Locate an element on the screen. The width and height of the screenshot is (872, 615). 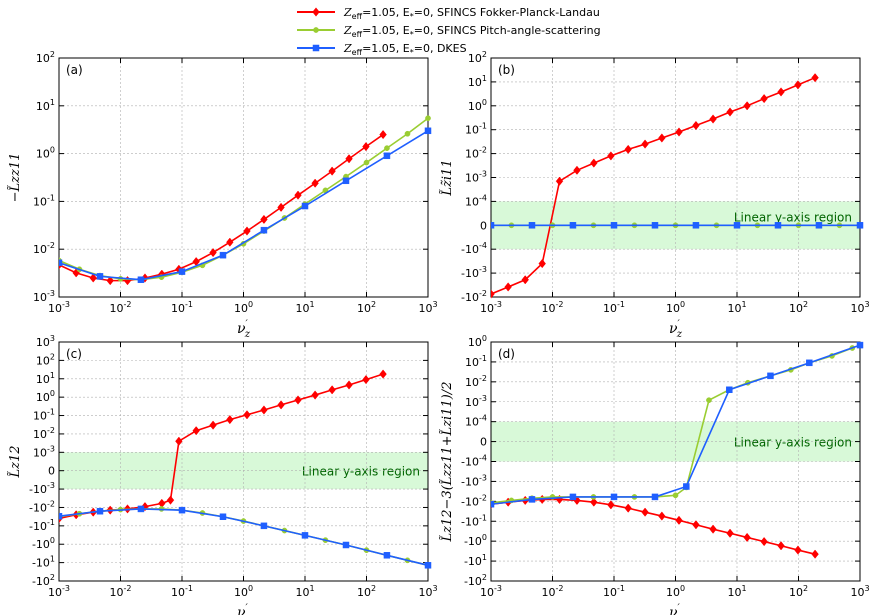
panel-label: (a) is located at coordinates (74, 70).